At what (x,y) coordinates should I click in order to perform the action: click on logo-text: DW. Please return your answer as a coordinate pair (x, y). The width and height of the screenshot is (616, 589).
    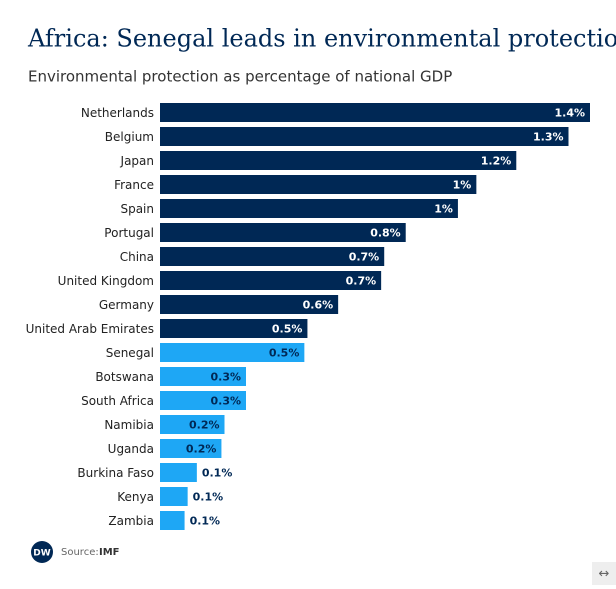
    Looking at the image, I should click on (41, 554).